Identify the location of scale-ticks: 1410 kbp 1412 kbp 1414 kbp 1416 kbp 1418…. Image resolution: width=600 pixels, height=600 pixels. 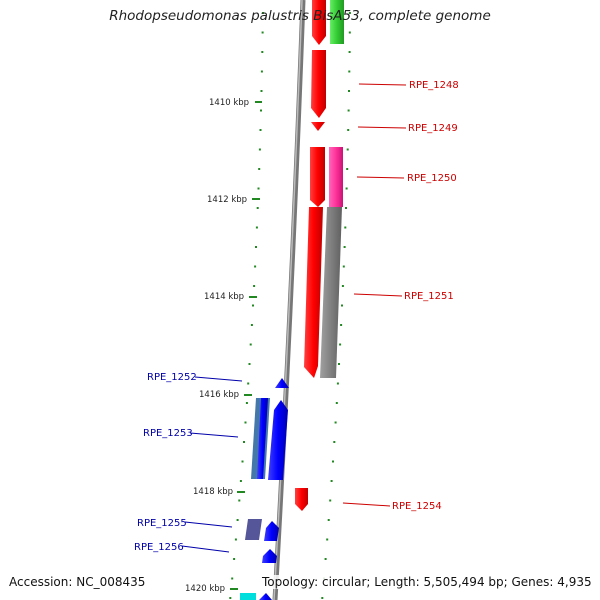
(223, 346).